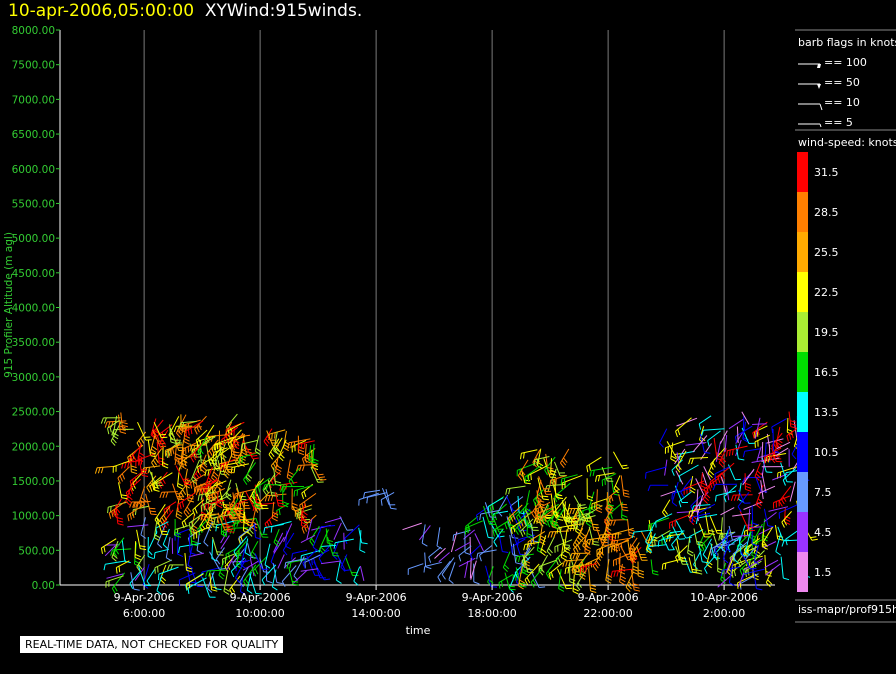  What do you see at coordinates (847, 609) in the screenshot?
I see `source-label: iss-mapr/prof915h` at bounding box center [847, 609].